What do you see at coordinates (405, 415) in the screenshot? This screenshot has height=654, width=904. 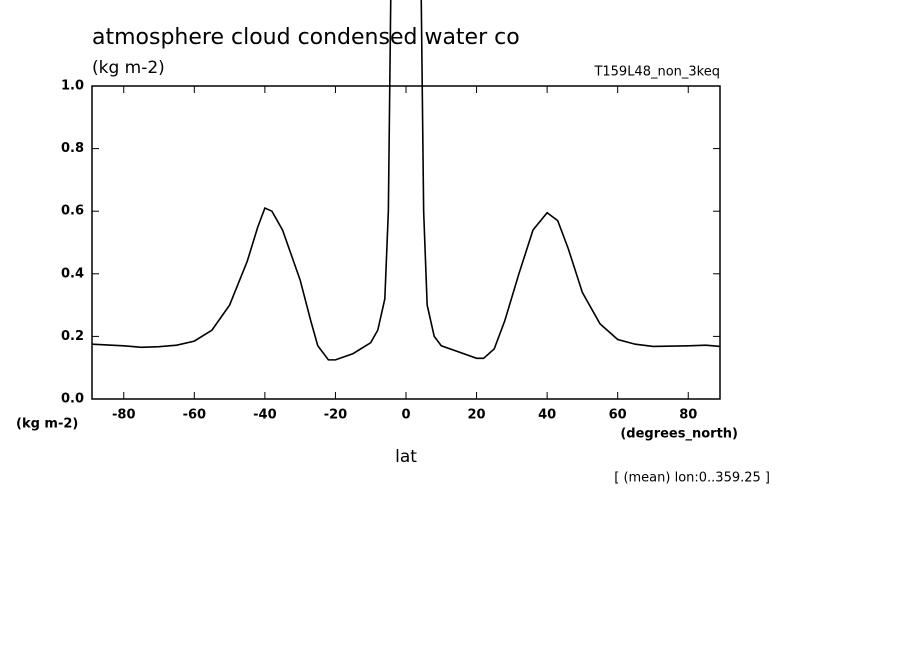 I see `x-tick-label: 0` at bounding box center [405, 415].